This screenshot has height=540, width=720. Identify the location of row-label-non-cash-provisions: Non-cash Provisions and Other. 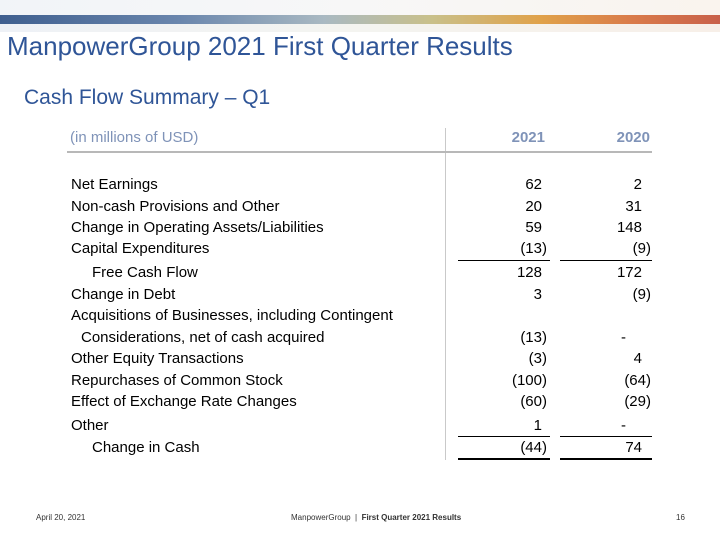
(175, 206).